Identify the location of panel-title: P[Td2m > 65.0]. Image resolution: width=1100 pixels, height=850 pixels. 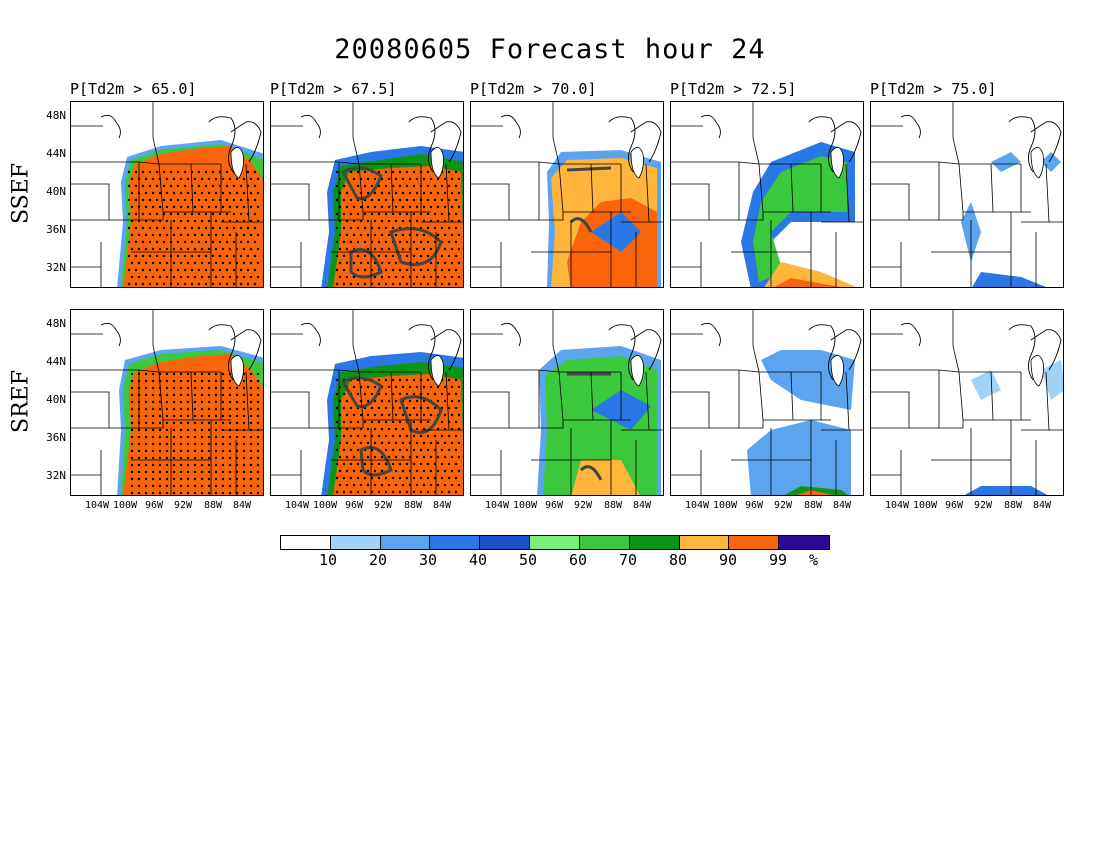
(133, 89).